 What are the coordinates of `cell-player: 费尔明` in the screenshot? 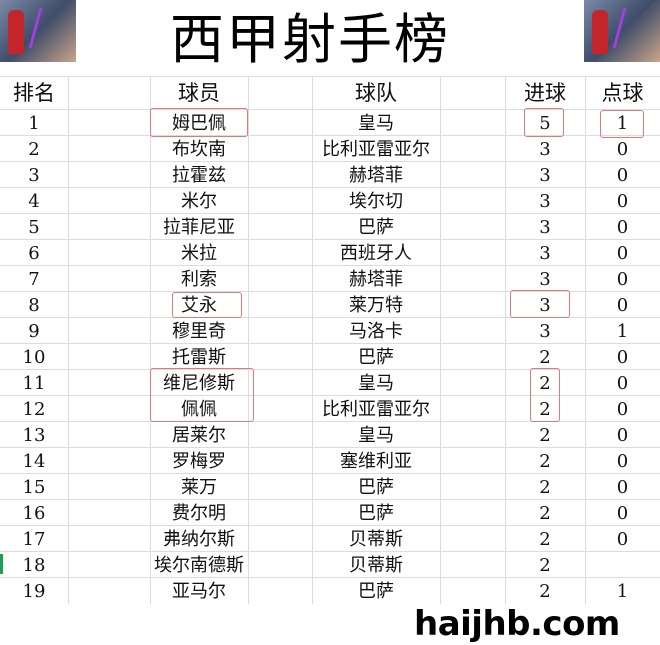 It's located at (199, 513).